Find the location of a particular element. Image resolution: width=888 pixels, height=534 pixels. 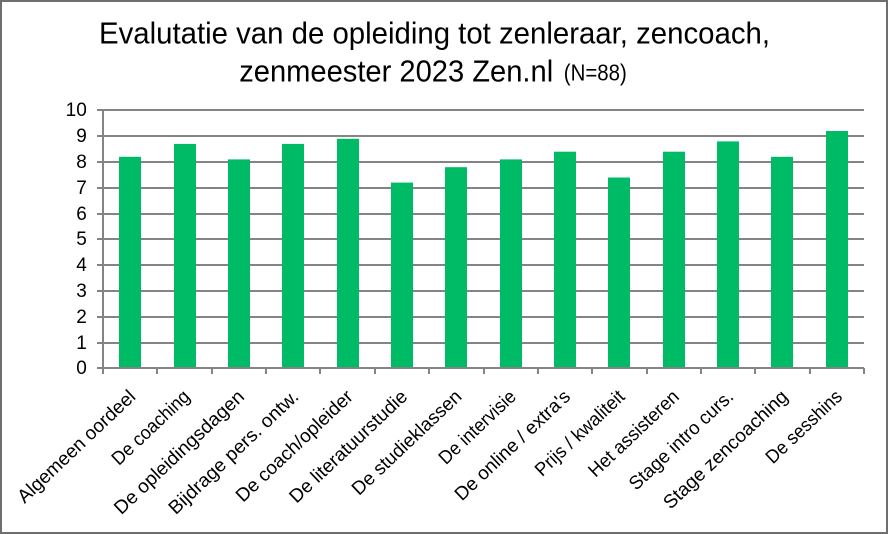

svg-text: 6 is located at coordinates (81, 214).